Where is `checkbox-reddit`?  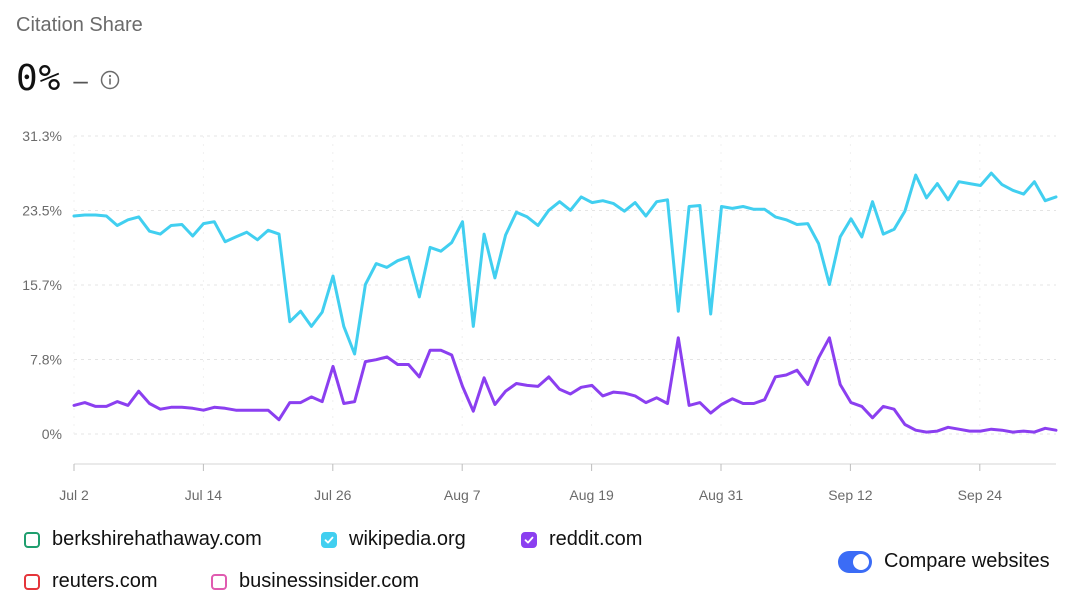 checkbox-reddit is located at coordinates (529, 539).